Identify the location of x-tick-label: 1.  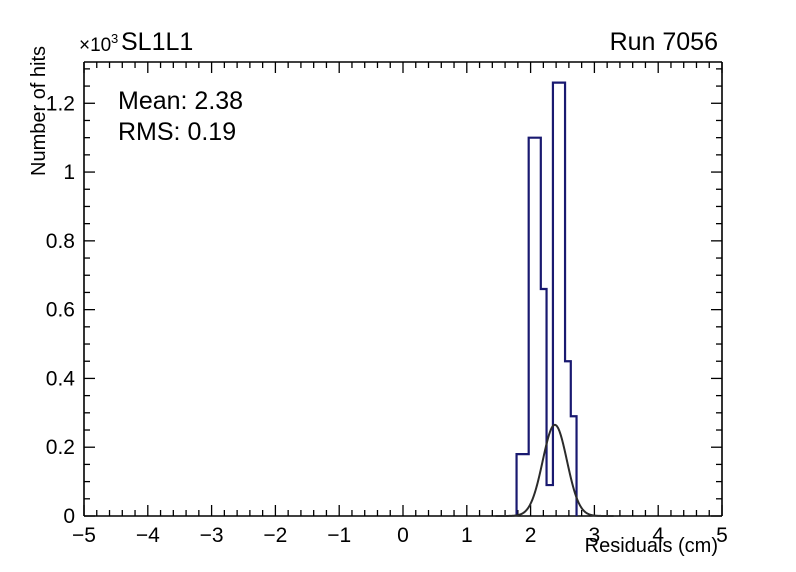
(467, 535).